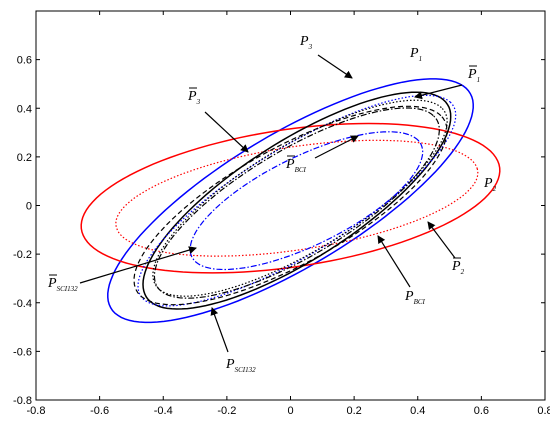 This screenshot has width=550, height=424. What do you see at coordinates (22, 304) in the screenshot?
I see `y-tick-label: -0.4` at bounding box center [22, 304].